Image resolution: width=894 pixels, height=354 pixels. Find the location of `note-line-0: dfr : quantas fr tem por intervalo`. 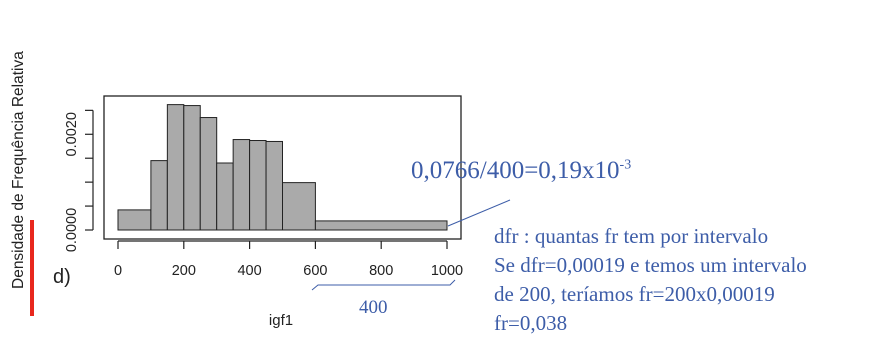

note-line-0: dfr : quantas fr tem por intervalo is located at coordinates (631, 236).